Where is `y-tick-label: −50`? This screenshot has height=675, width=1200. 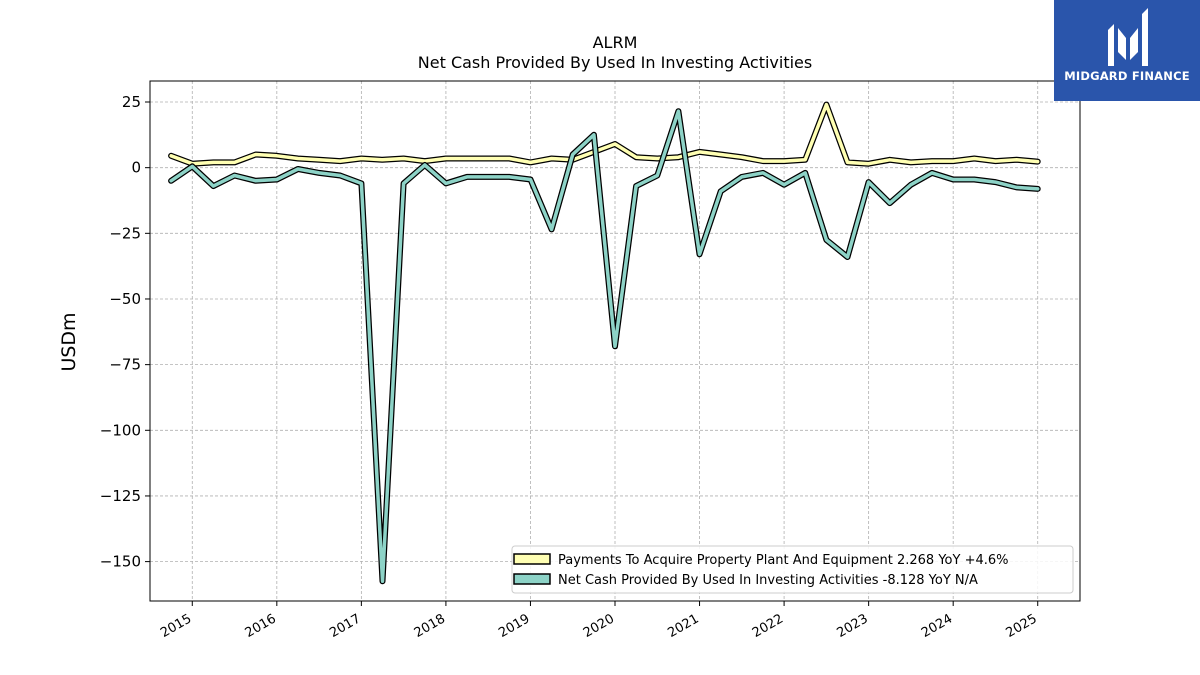
y-tick-label: −50 is located at coordinates (125, 299).